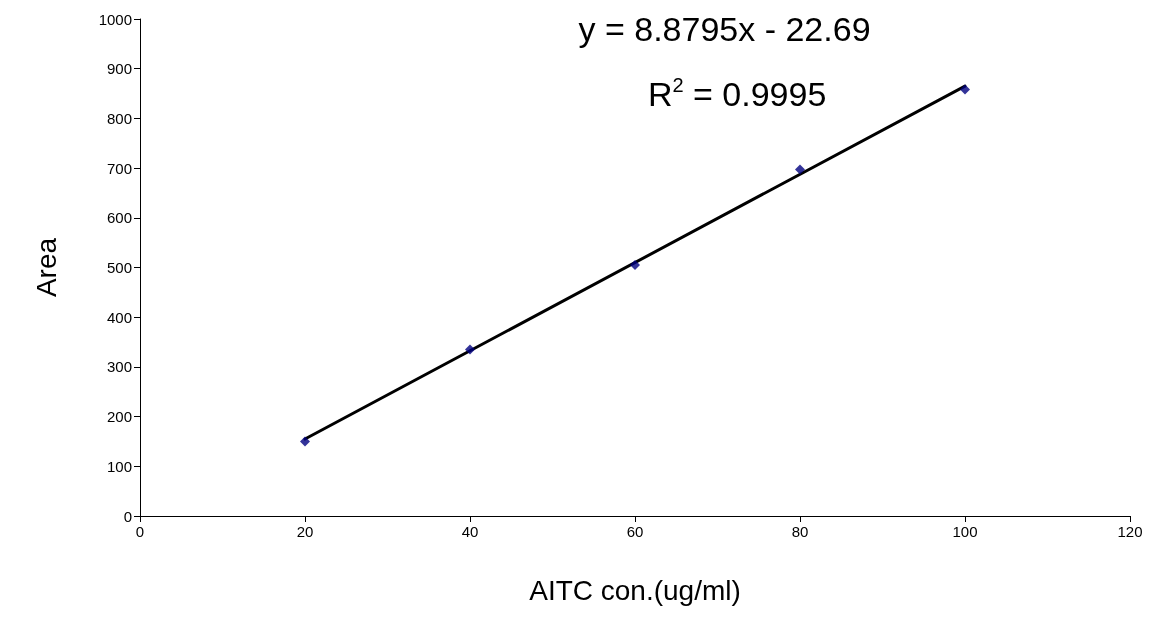 The width and height of the screenshot is (1157, 634). Describe the element at coordinates (470, 531) in the screenshot. I see `x-tick-label: 40` at that location.